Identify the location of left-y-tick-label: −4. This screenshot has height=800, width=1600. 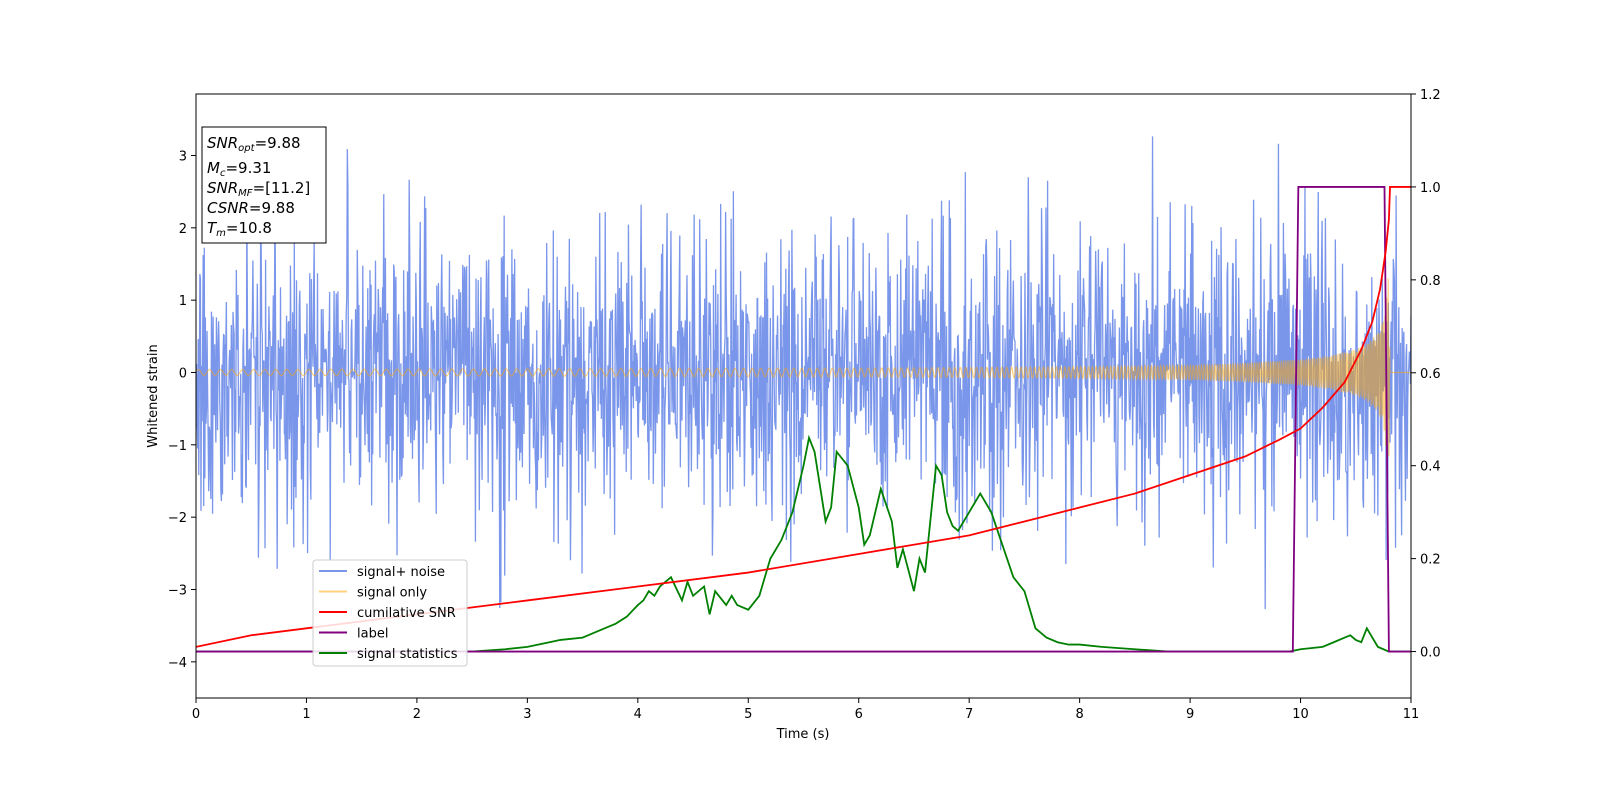
(177, 663).